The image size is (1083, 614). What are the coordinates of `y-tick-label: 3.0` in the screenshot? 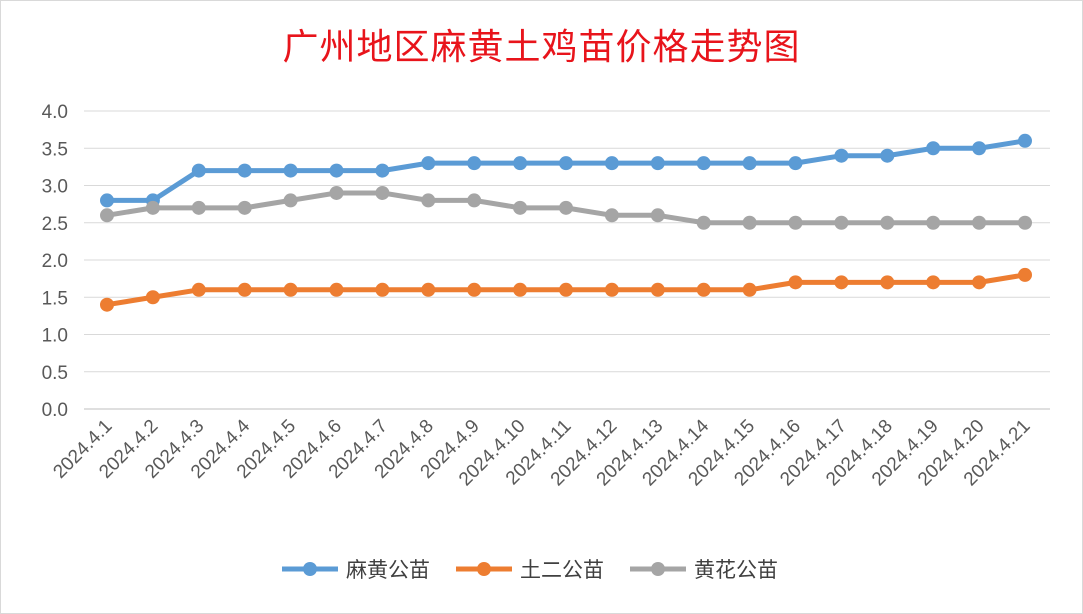 It's located at (55, 187).